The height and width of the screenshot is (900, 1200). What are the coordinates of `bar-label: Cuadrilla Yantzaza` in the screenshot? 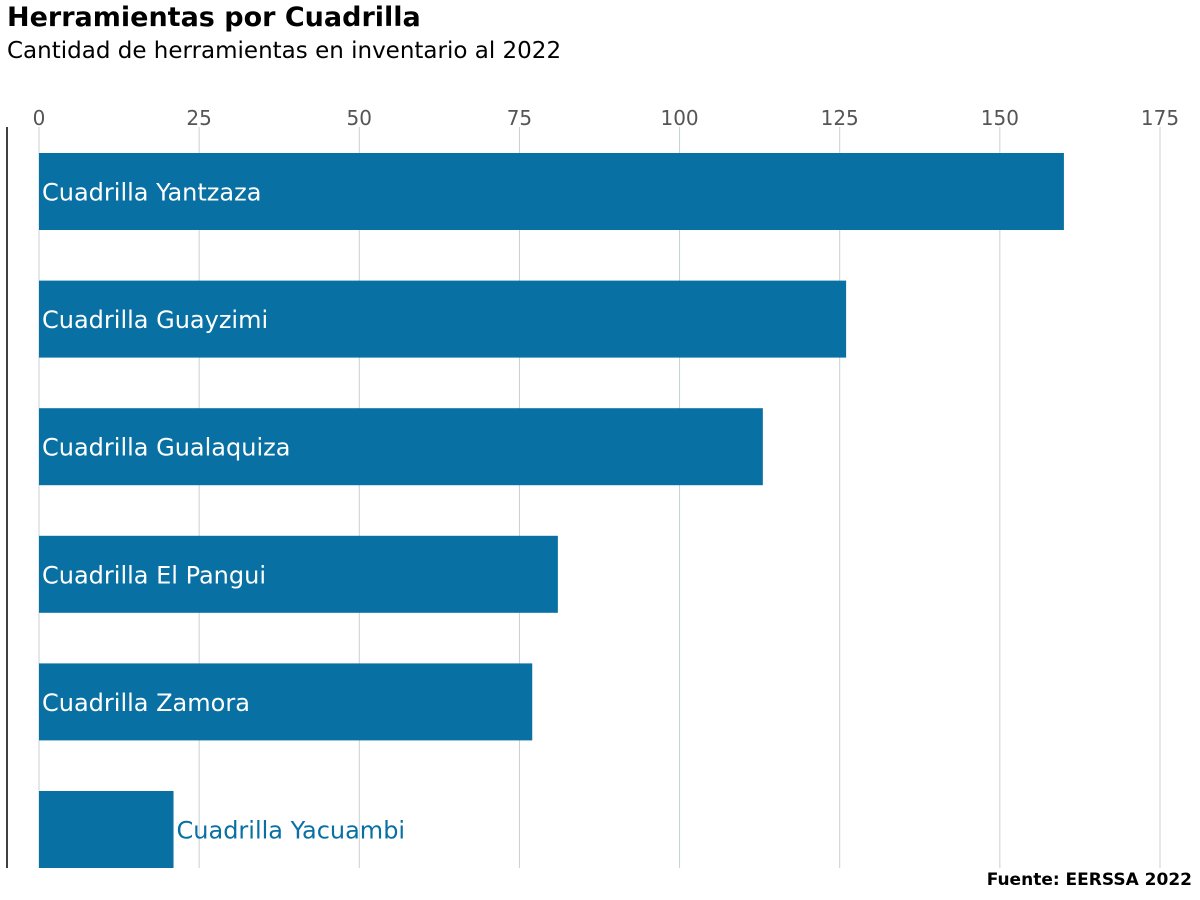 It's located at (151, 193).